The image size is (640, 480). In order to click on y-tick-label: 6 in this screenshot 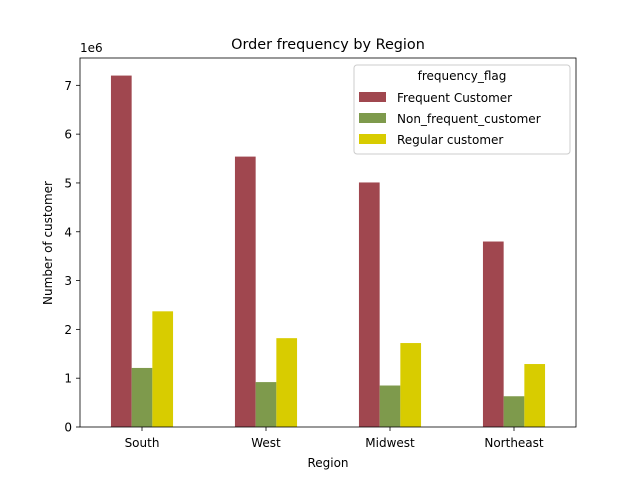, I will do `click(68, 135)`.